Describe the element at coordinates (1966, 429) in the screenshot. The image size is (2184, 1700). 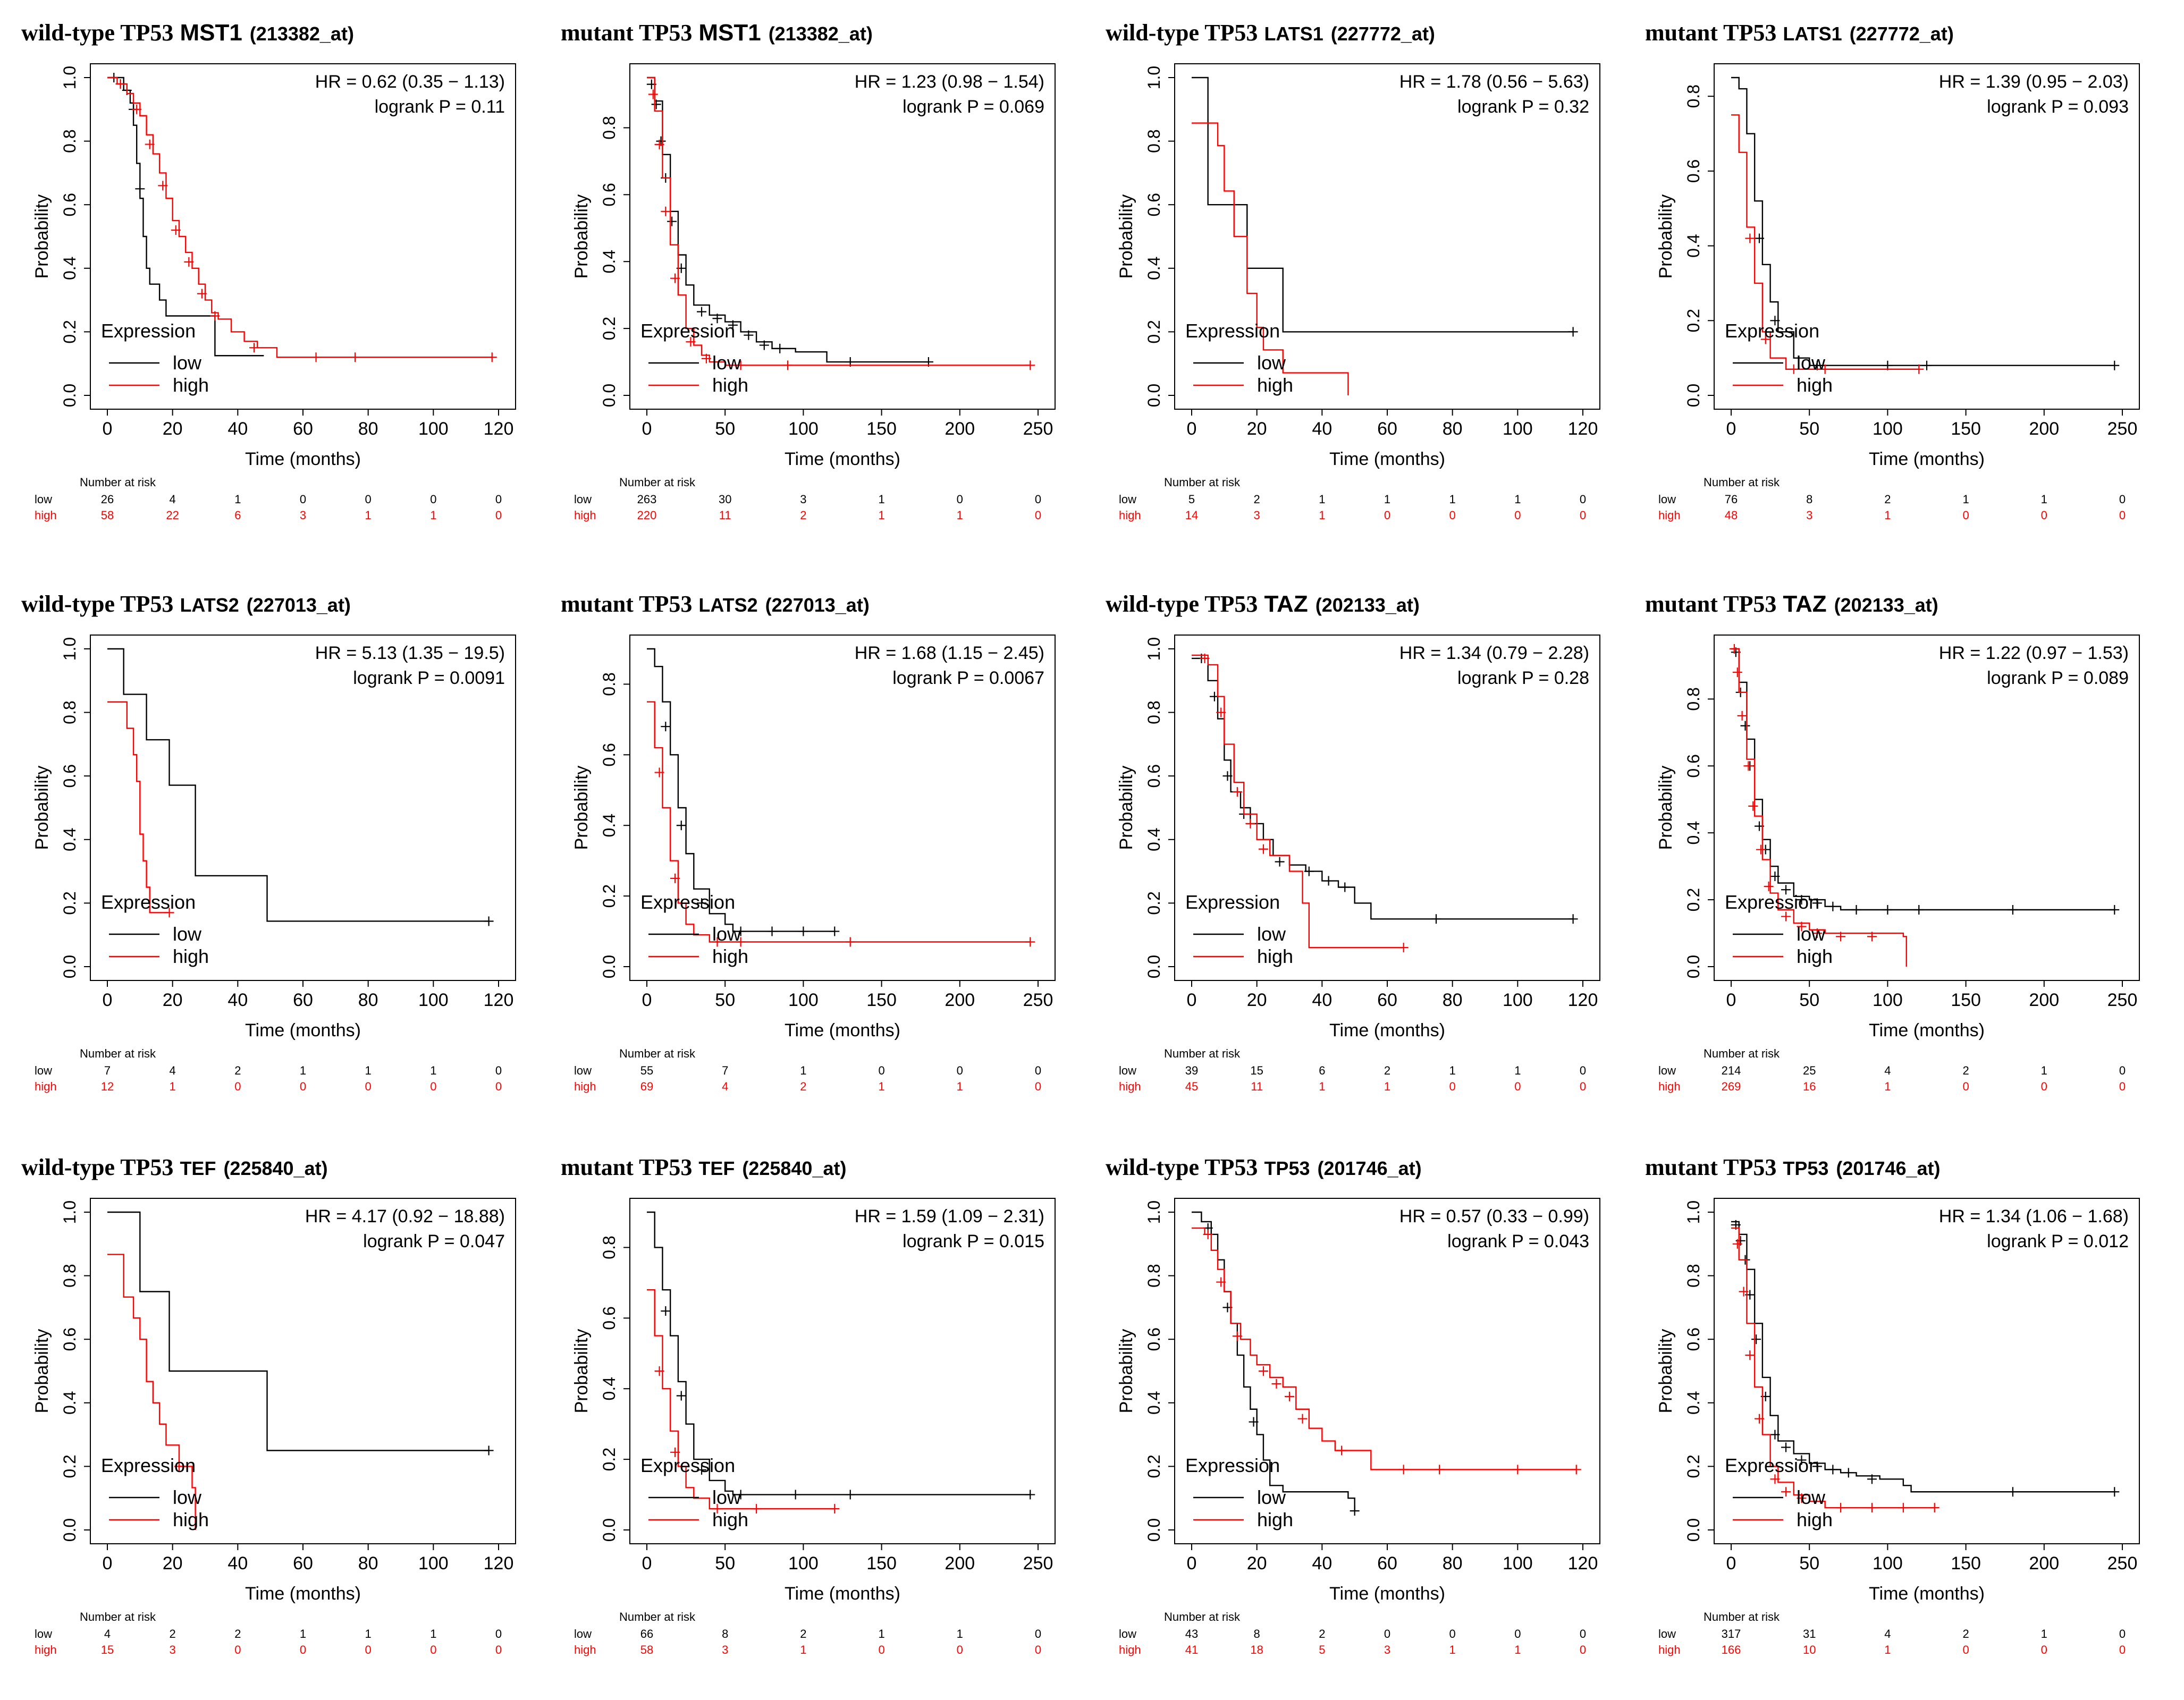
I see `x-tick-label: 150` at that location.